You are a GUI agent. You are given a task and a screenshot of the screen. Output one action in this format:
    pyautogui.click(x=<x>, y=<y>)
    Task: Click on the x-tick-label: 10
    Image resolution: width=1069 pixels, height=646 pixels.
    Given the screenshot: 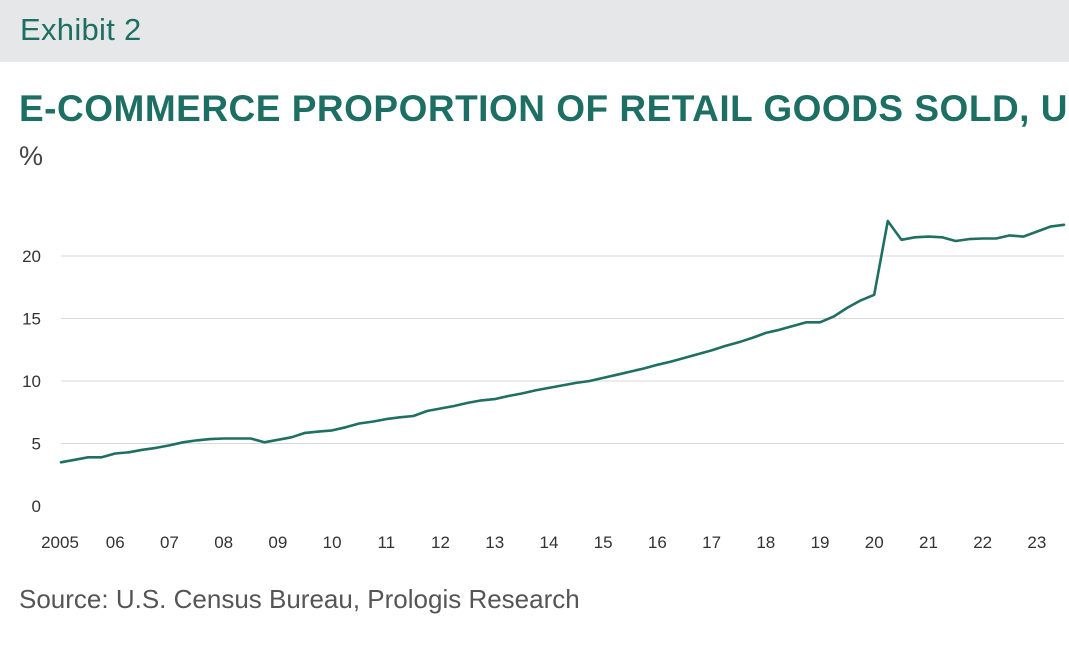 What is the action you would take?
    pyautogui.click(x=332, y=542)
    